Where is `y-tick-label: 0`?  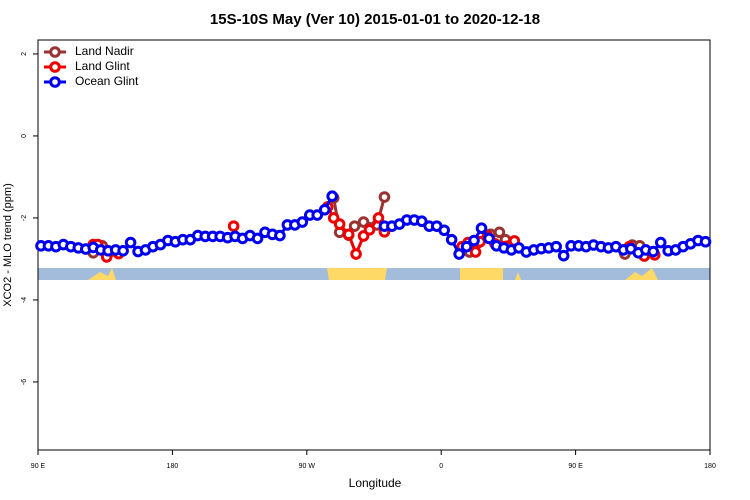
y-tick-label: 0 is located at coordinates (24, 136).